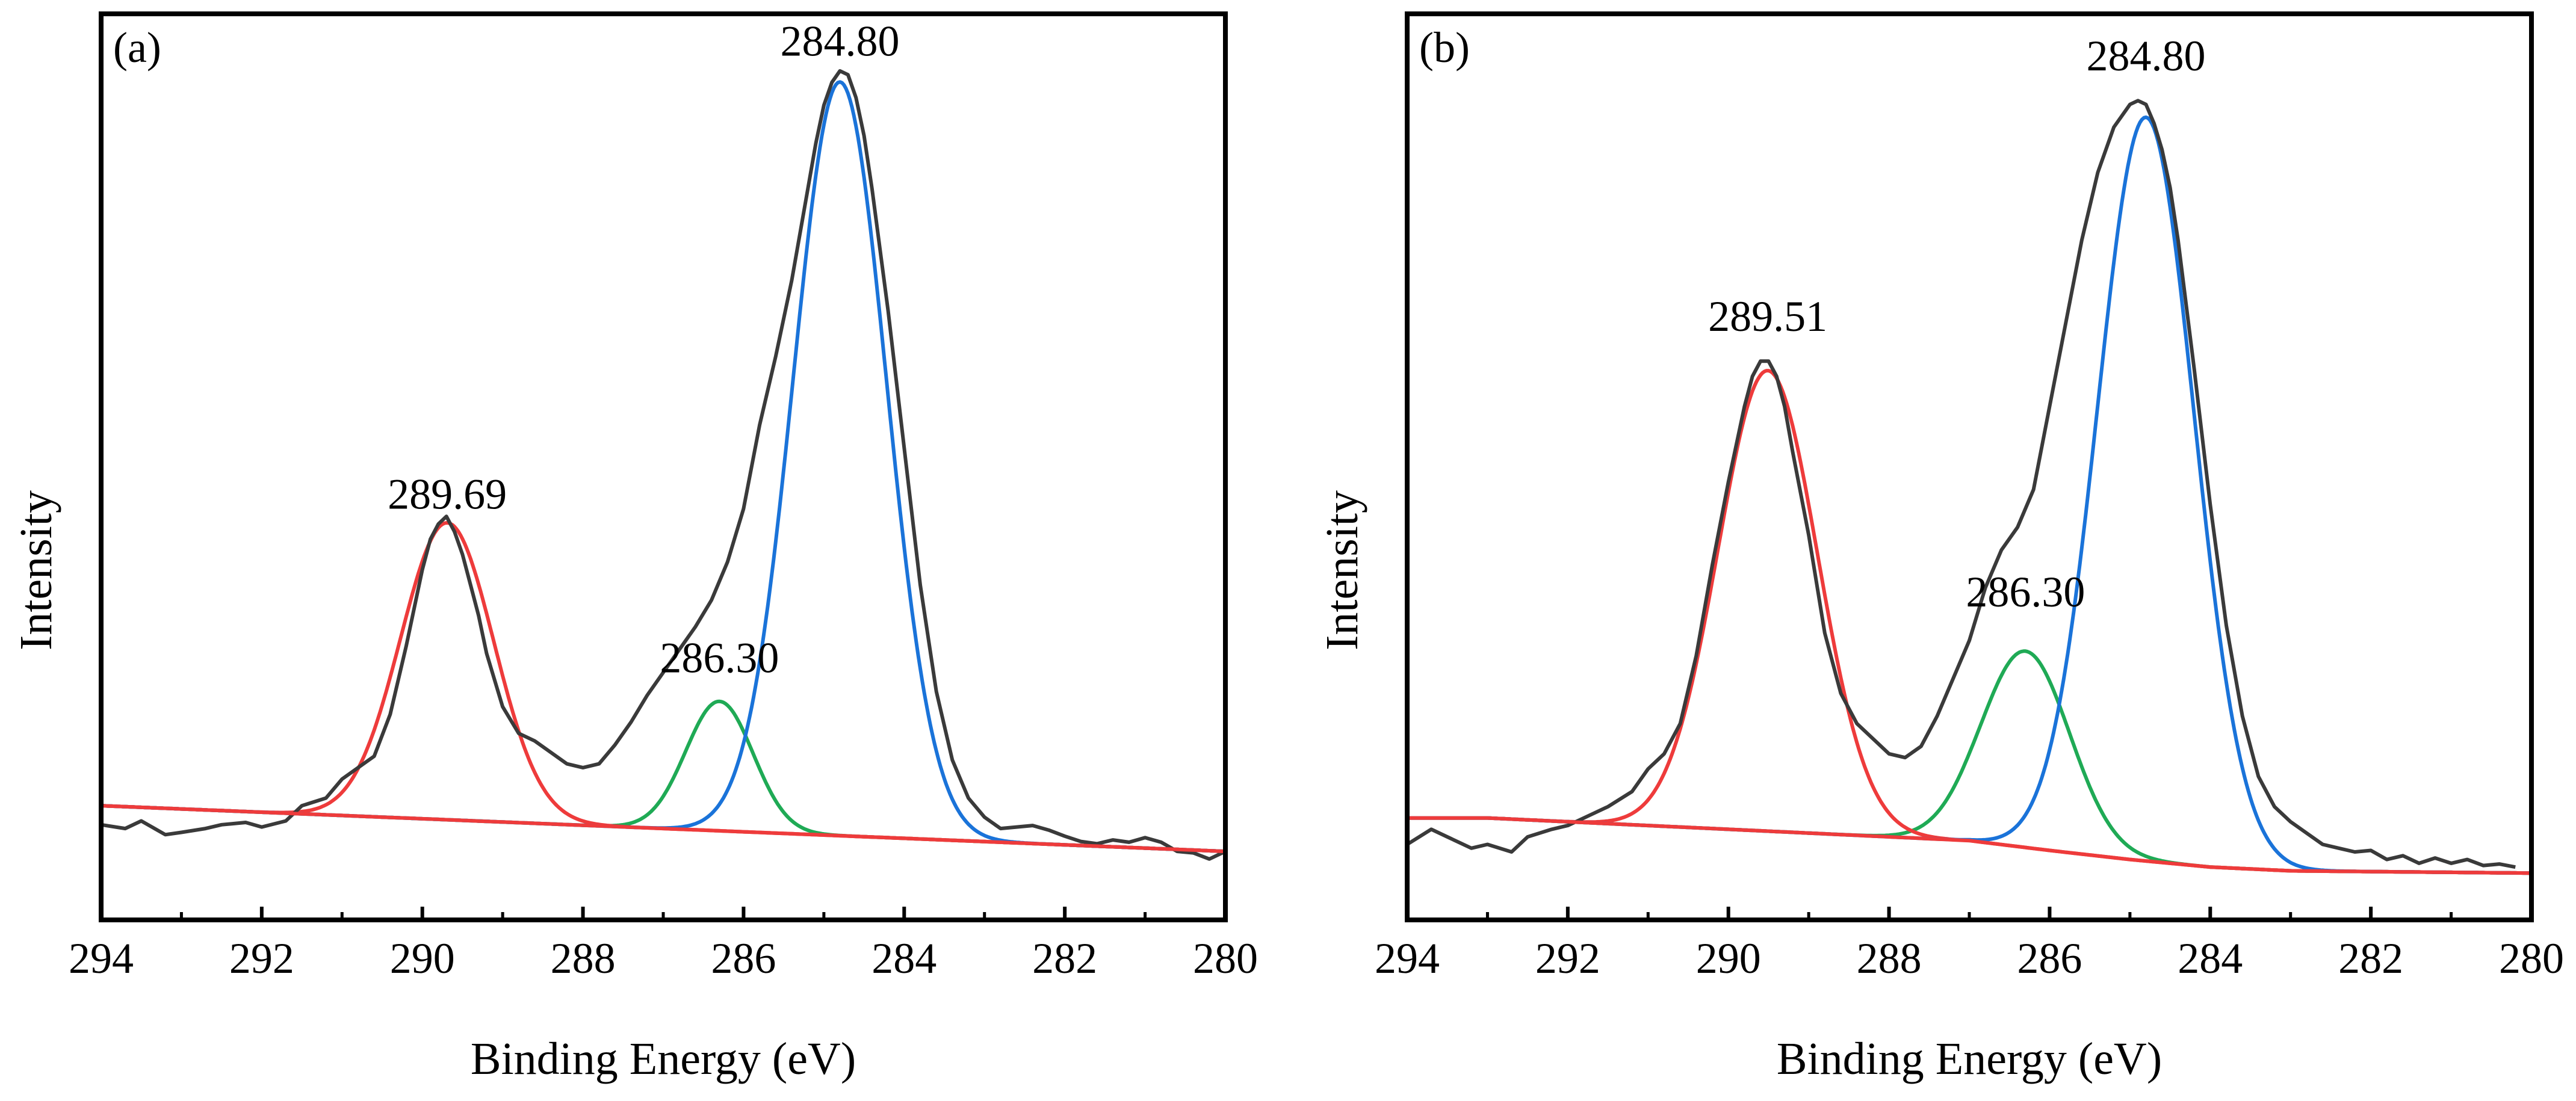  What do you see at coordinates (664, 687) in the screenshot?
I see `fit-curve-red-a` at bounding box center [664, 687].